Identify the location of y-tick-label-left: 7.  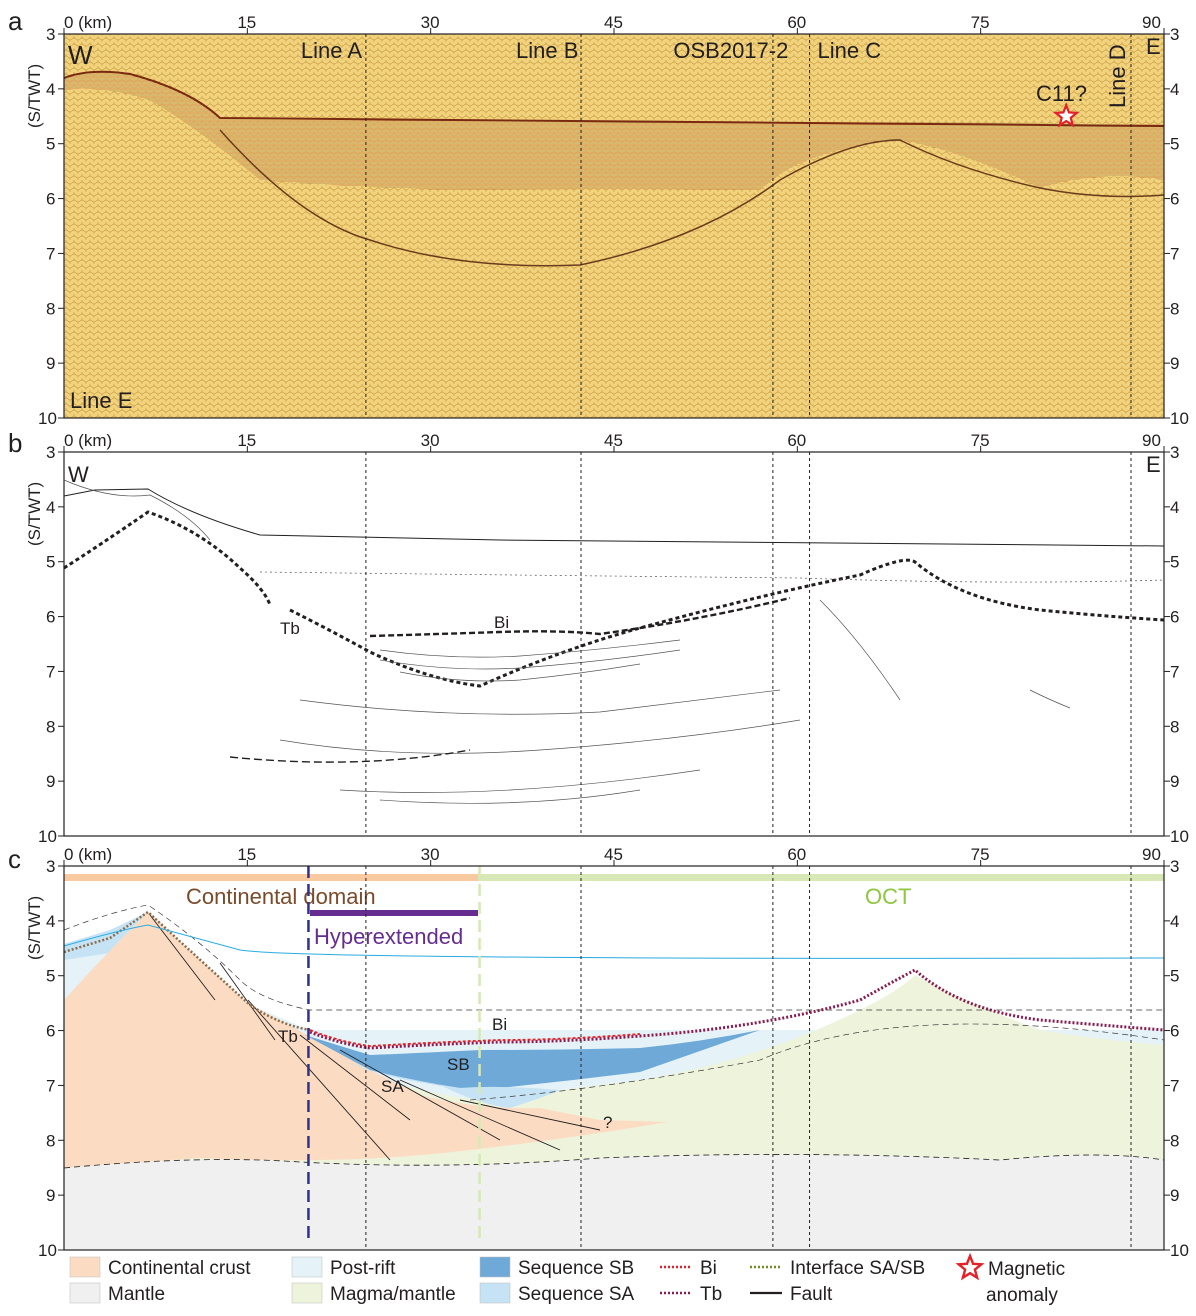
(50, 253).